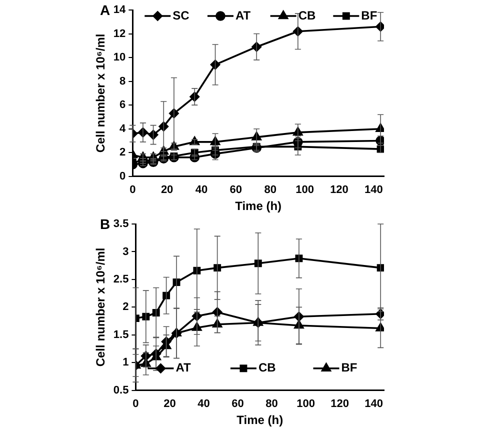 Image resolution: width=482 pixels, height=428 pixels. Describe the element at coordinates (120, 10) in the screenshot. I see `y-tick-label: 14` at that location.